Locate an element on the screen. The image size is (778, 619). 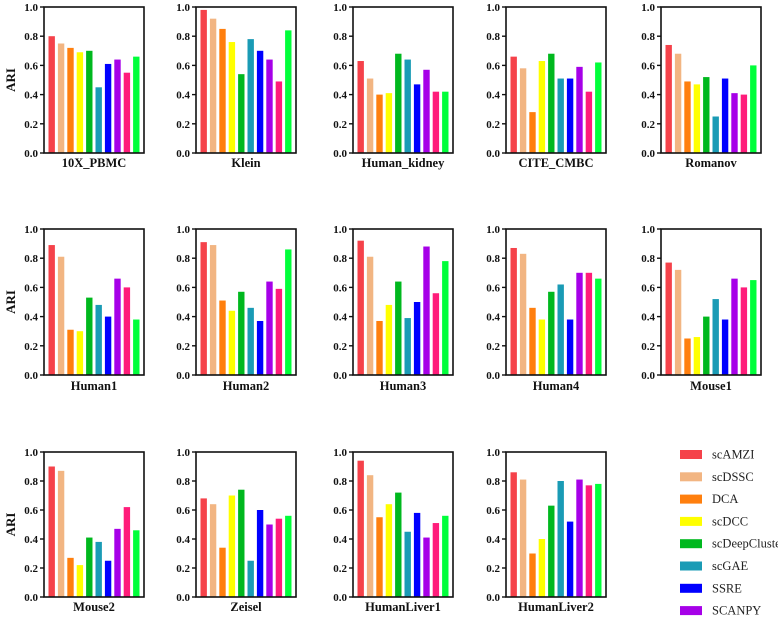
panel-title: 10X_PBMC is located at coordinates (94, 163).